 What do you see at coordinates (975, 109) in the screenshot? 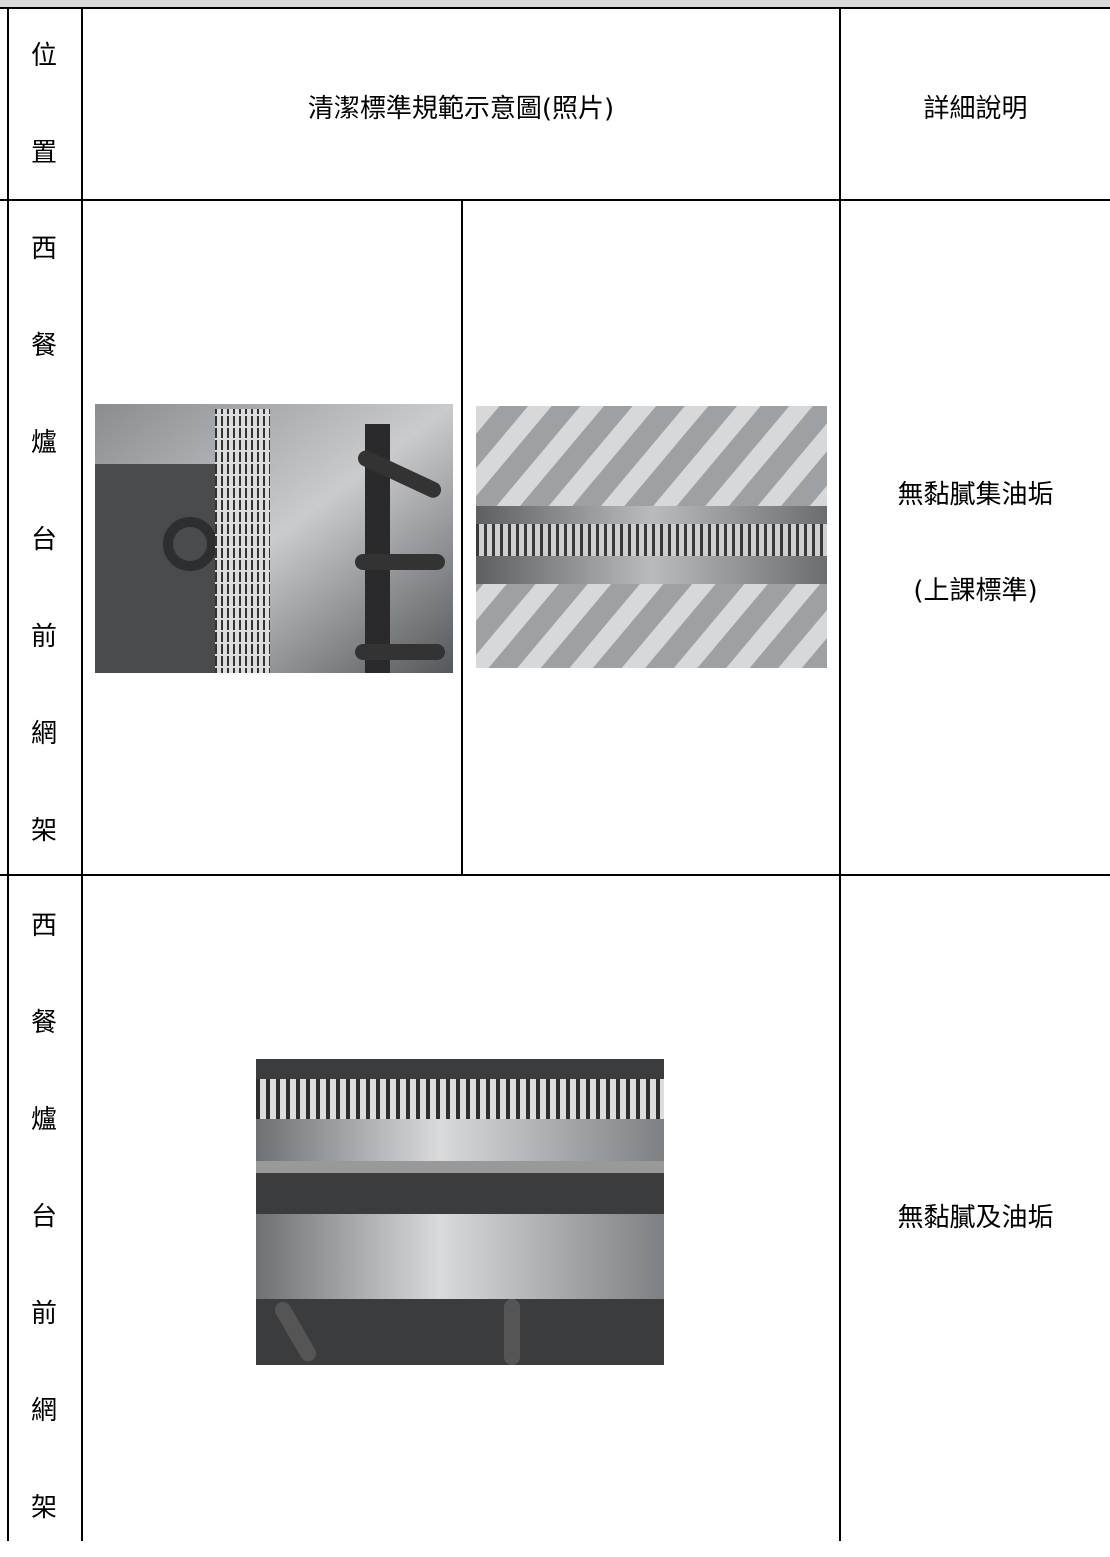
I see `detail-header: 詳細說明` at bounding box center [975, 109].